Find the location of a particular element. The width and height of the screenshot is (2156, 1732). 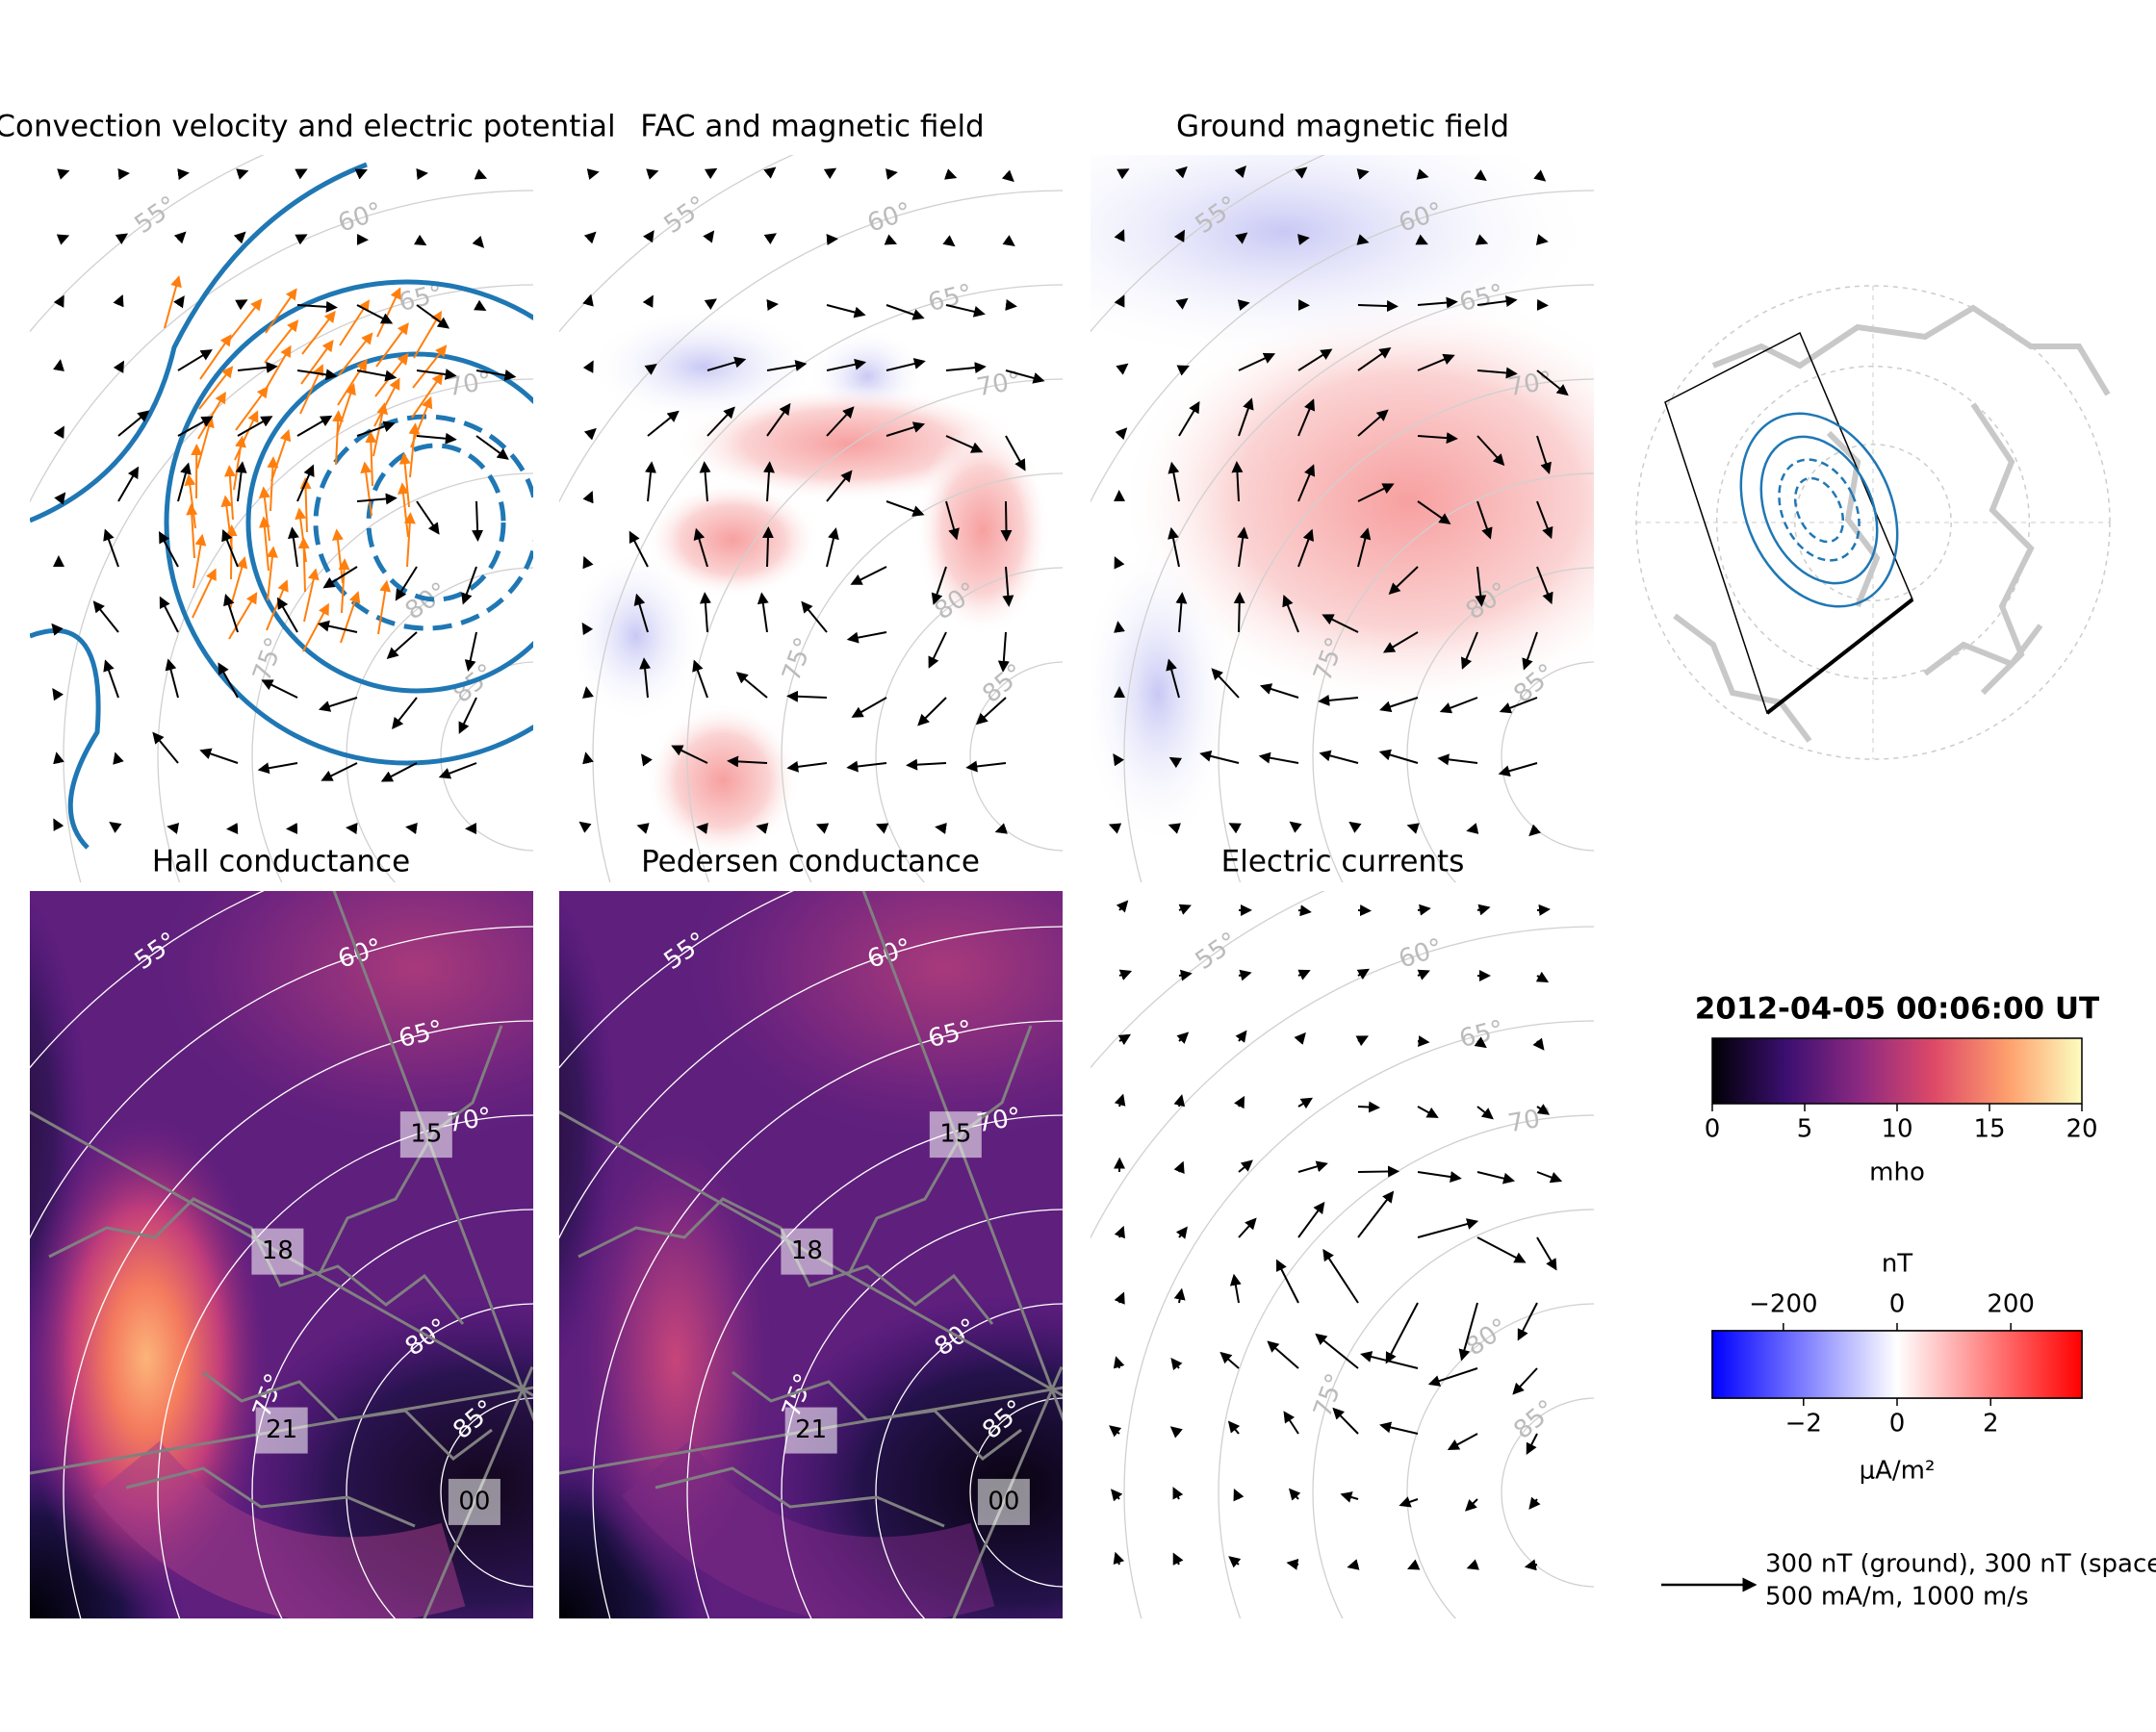

panel: 55° 60°65°70°75°80°85° is located at coordinates (1342, 1254).